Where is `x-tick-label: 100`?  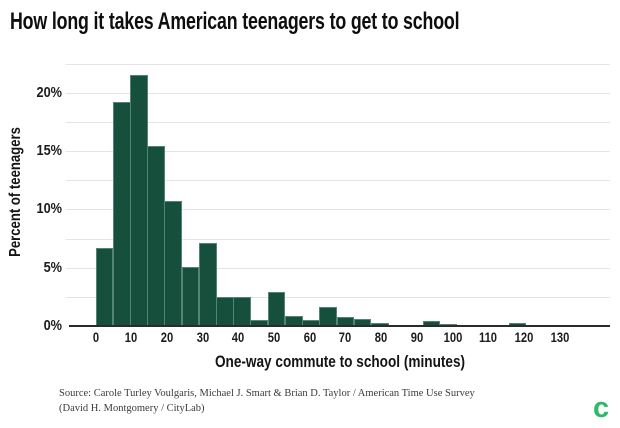
x-tick-label: 100 is located at coordinates (452, 337).